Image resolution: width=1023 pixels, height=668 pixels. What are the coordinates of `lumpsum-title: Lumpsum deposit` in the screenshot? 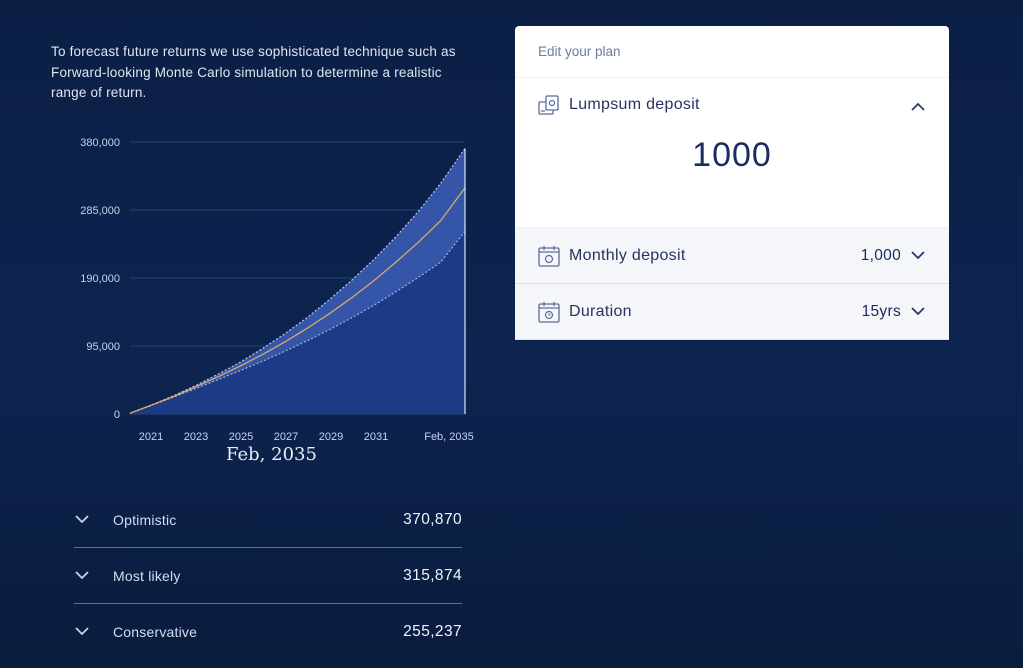 It's located at (634, 104).